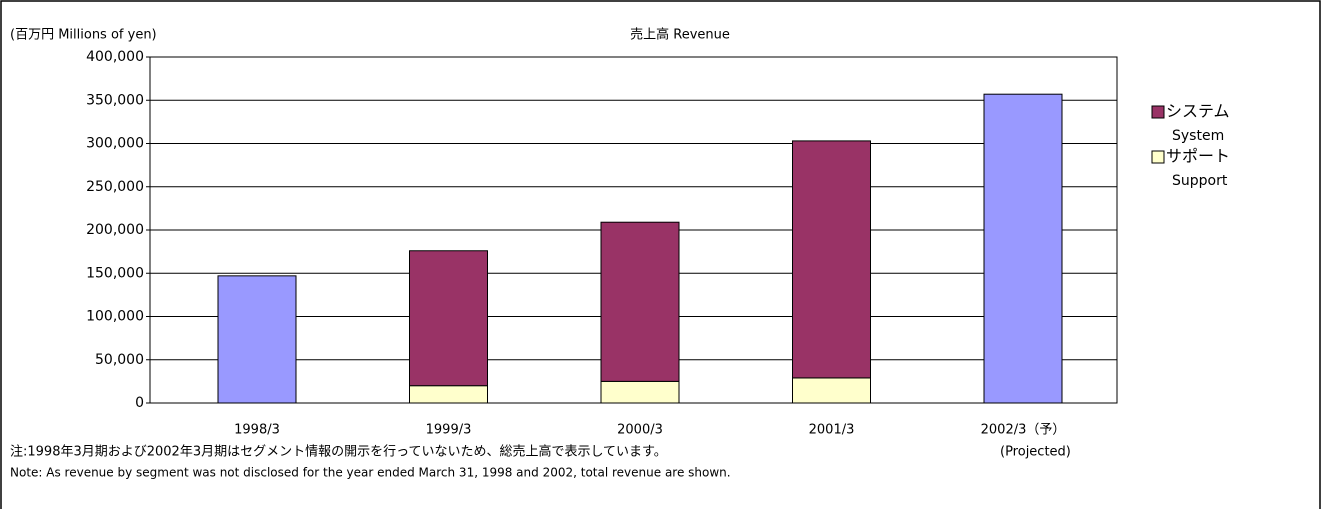  Describe the element at coordinates (640, 430) in the screenshot. I see `x-tick-label: 2000/3` at that location.